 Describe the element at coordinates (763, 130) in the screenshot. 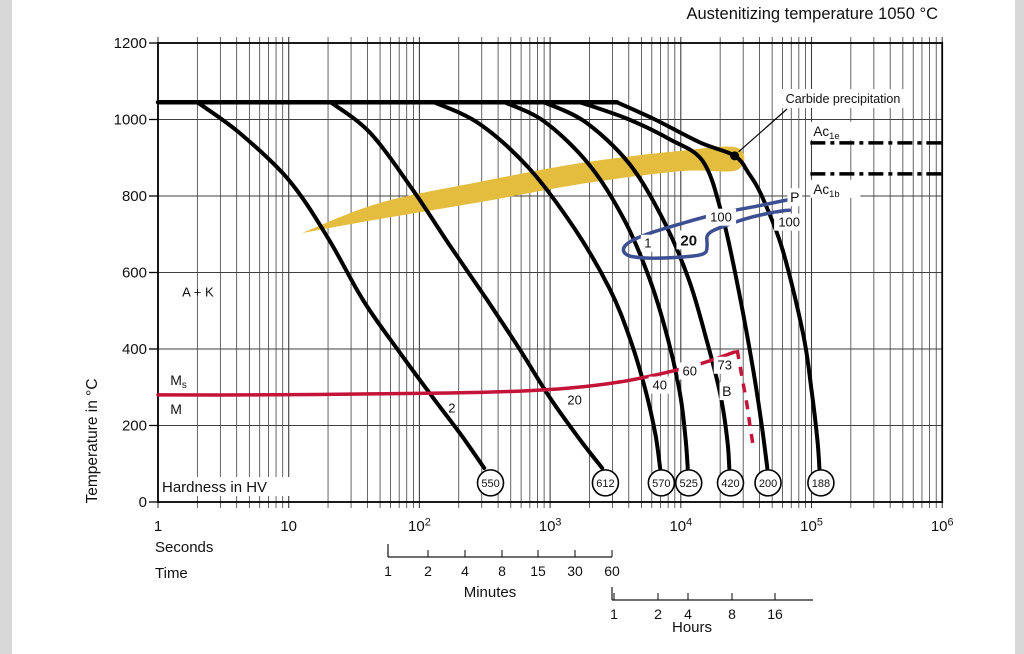

I see `carbide-leader-line` at that location.